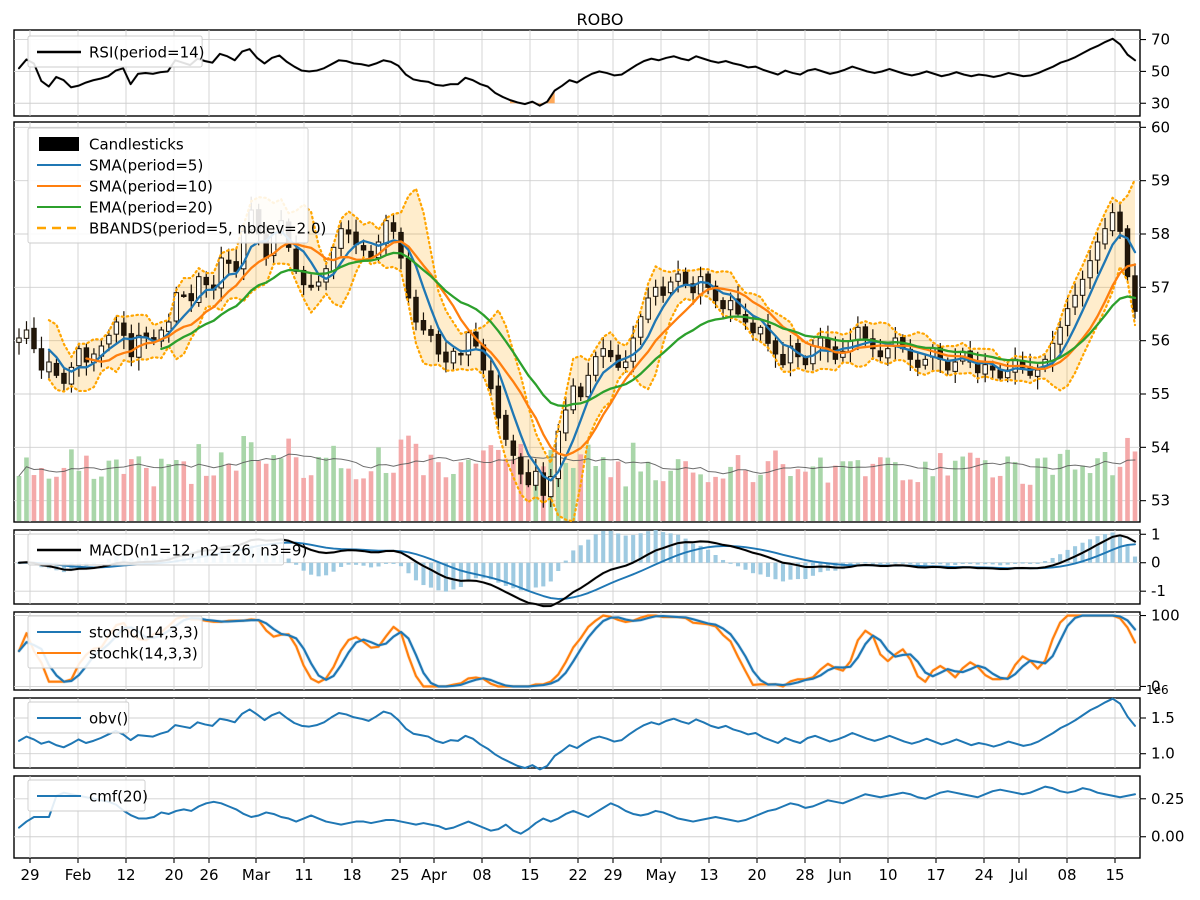 This screenshot has height=900, width=1200. What do you see at coordinates (1156, 534) in the screenshot?
I see `y-tick-label: 1` at bounding box center [1156, 534].